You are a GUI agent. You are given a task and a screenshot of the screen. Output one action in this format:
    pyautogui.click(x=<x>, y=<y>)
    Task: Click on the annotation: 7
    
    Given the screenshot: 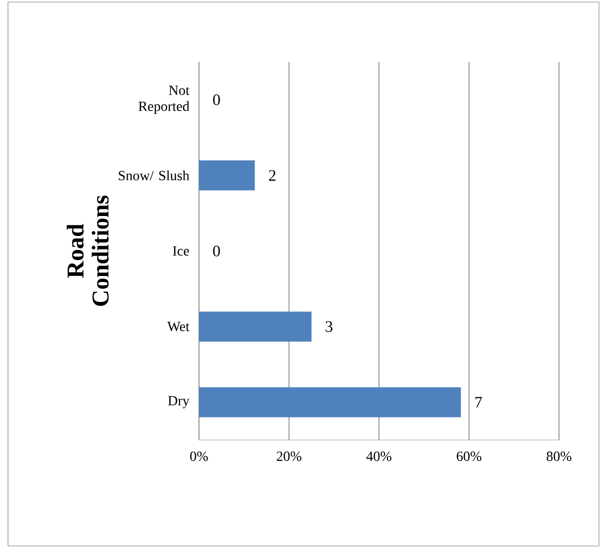 What is the action you would take?
    pyautogui.click(x=478, y=402)
    